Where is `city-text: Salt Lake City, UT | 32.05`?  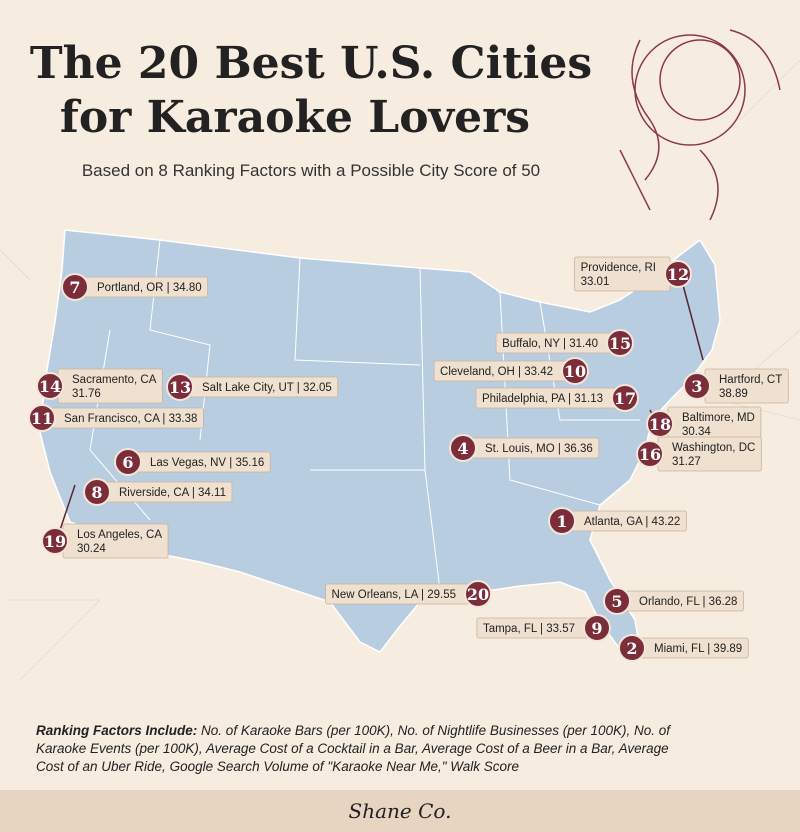 city-text: Salt Lake City, UT | 32.05 is located at coordinates (267, 388).